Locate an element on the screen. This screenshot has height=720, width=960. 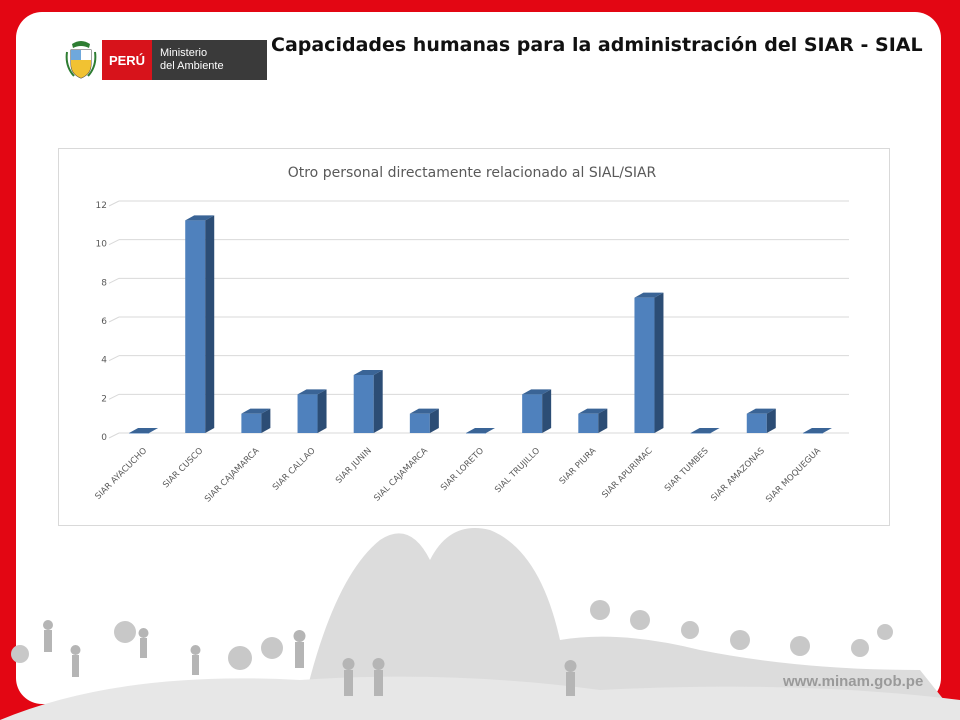
x-tick-label: SIAR JUNIN is located at coordinates (354, 466).